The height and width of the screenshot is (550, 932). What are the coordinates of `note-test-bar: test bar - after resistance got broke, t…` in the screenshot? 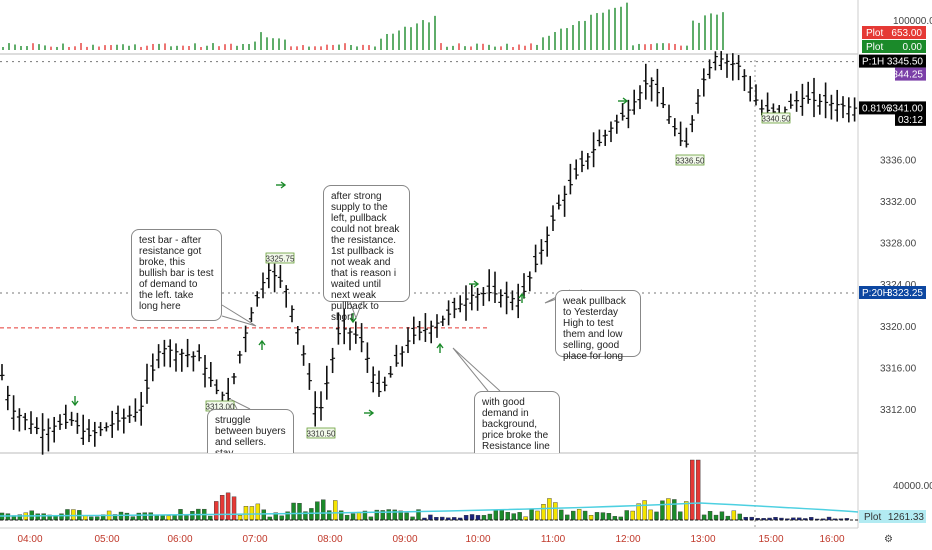 It's located at (176, 275).